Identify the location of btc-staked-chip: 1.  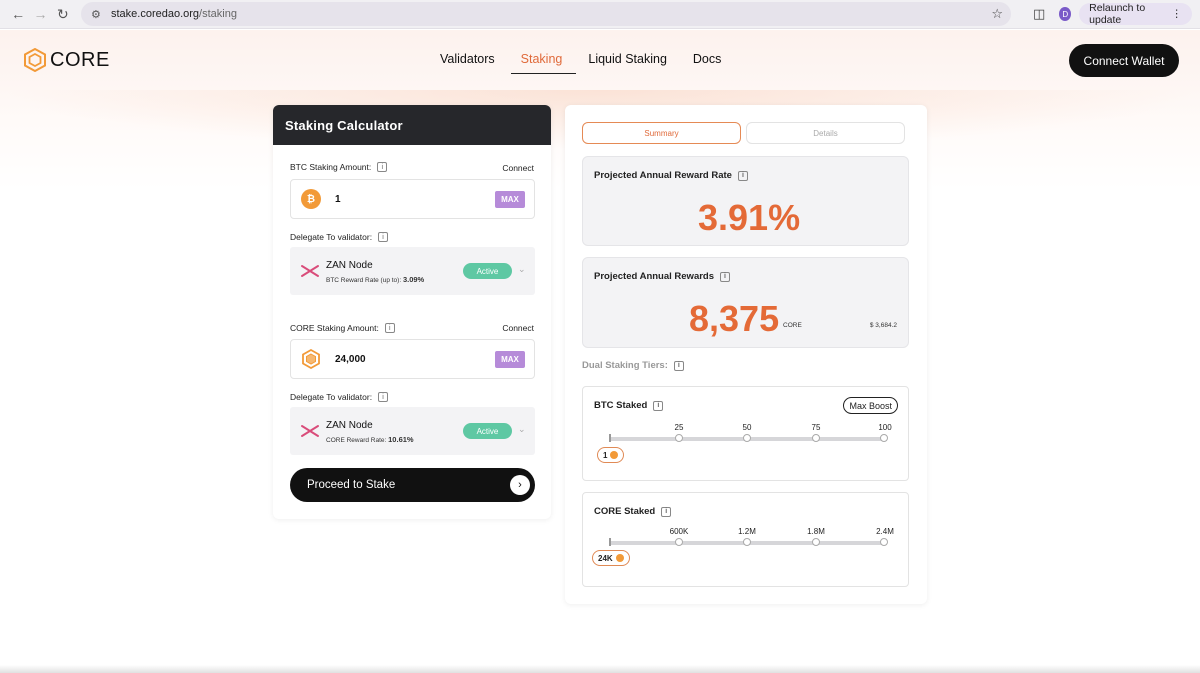
(611, 455).